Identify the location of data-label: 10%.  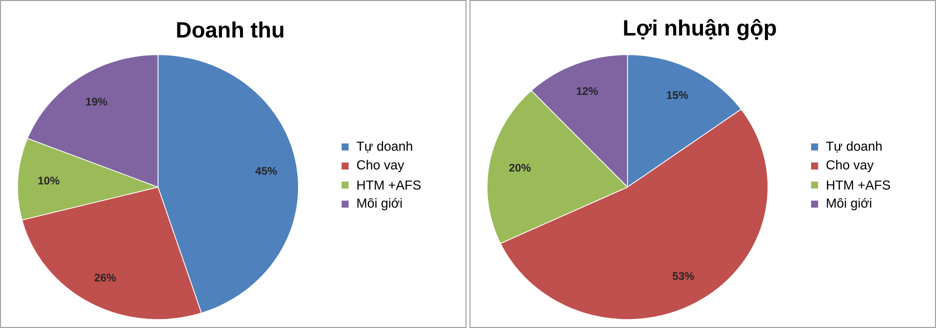
(49, 180).